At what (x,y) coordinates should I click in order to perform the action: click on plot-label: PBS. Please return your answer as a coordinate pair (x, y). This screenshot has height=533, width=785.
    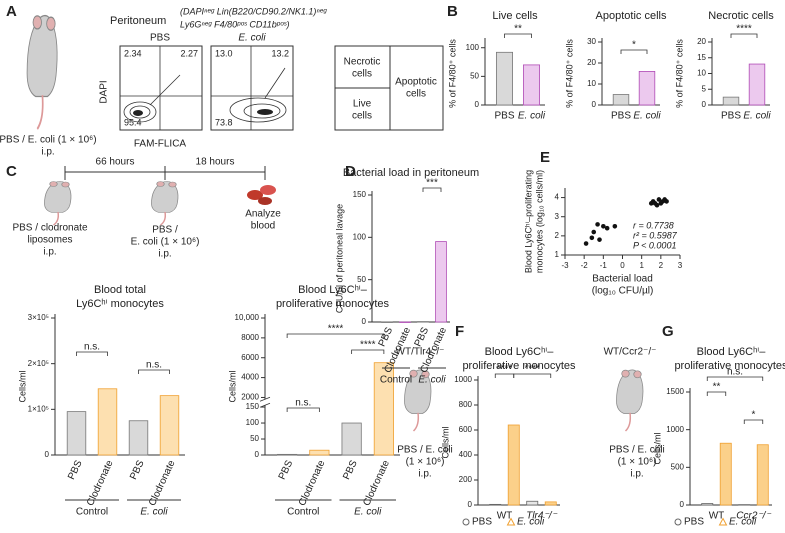
    Looking at the image, I should click on (160, 38).